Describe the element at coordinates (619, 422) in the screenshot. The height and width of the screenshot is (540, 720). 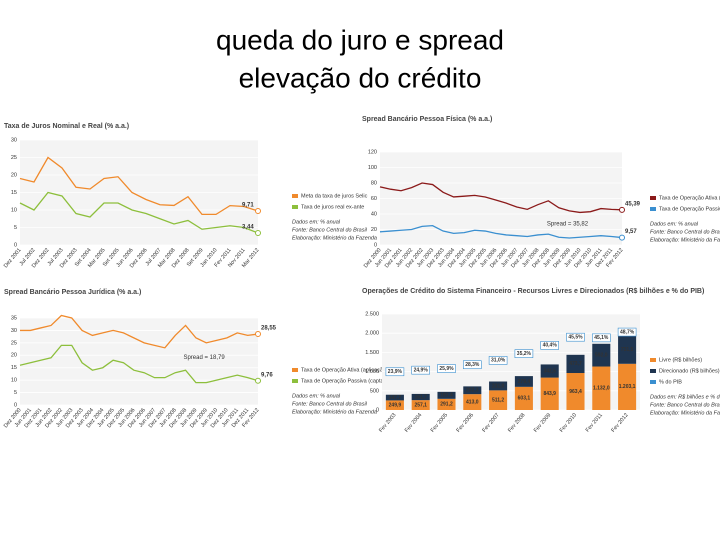
I see `x-tick-label: Fev 2012` at that location.